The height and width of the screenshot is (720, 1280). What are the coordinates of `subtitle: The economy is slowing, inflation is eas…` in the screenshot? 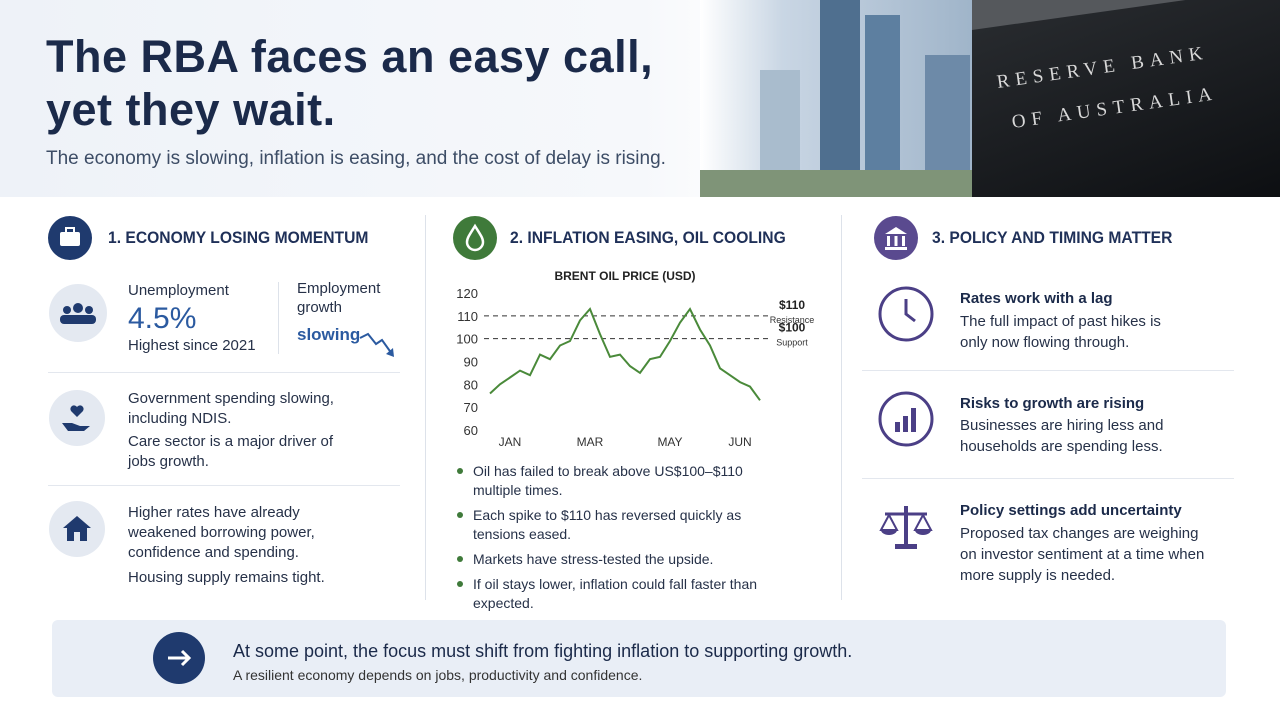 It's located at (356, 158).